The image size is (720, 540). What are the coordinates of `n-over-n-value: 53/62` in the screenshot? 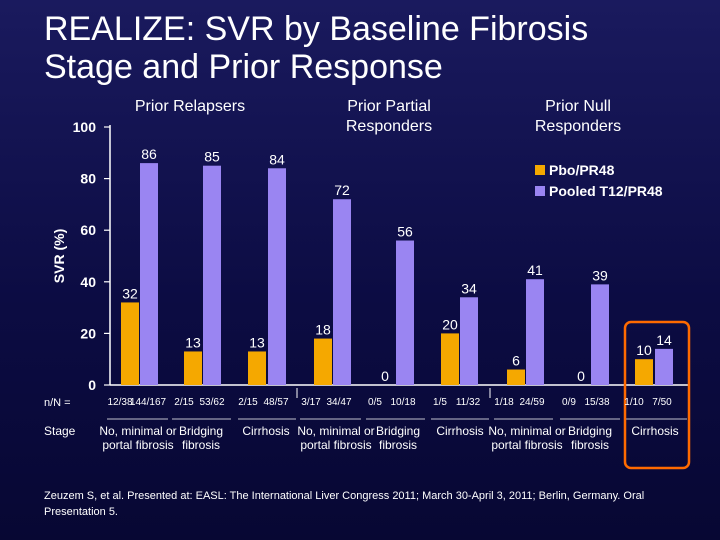 It's located at (212, 402).